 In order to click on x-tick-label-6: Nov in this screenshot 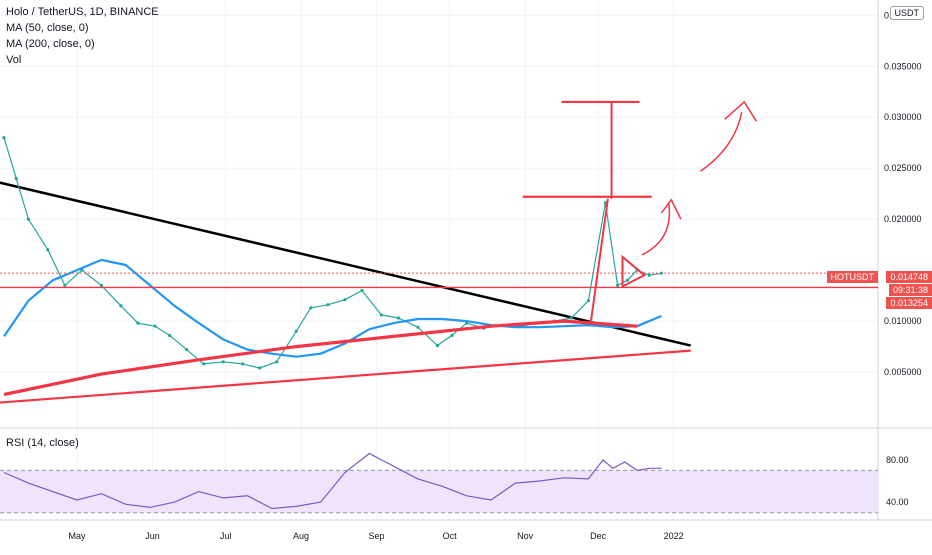, I will do `click(525, 536)`.